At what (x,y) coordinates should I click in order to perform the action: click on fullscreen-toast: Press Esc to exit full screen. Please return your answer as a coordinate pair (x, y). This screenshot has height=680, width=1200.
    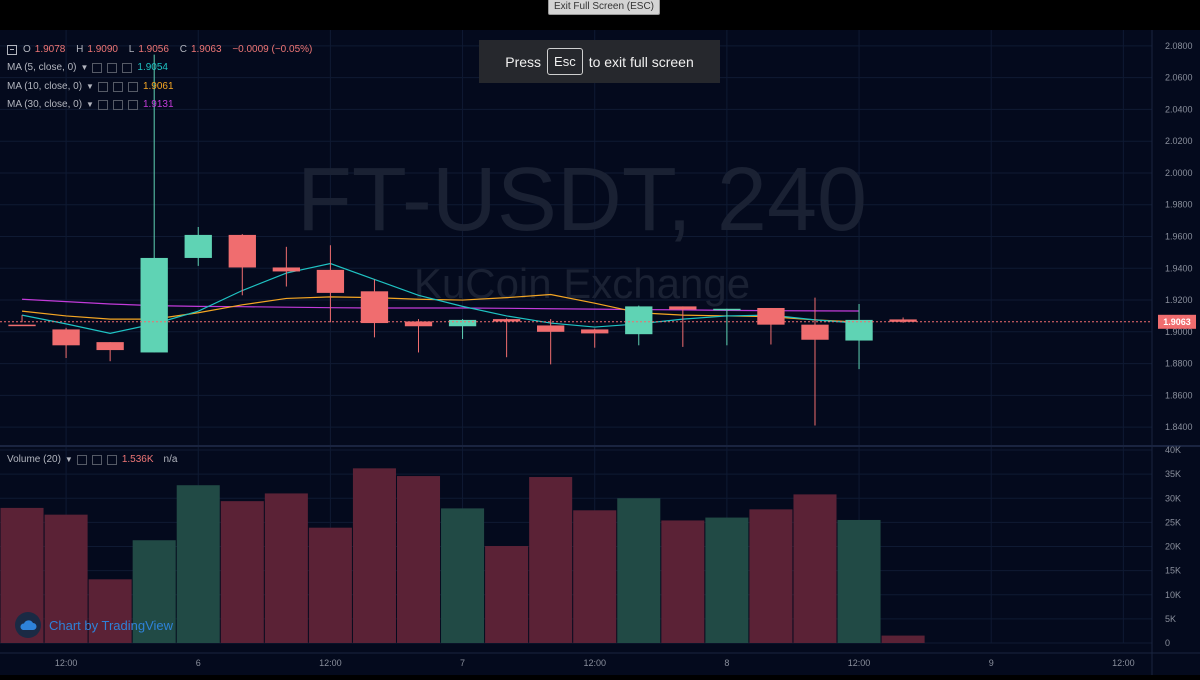
    Looking at the image, I should click on (599, 61).